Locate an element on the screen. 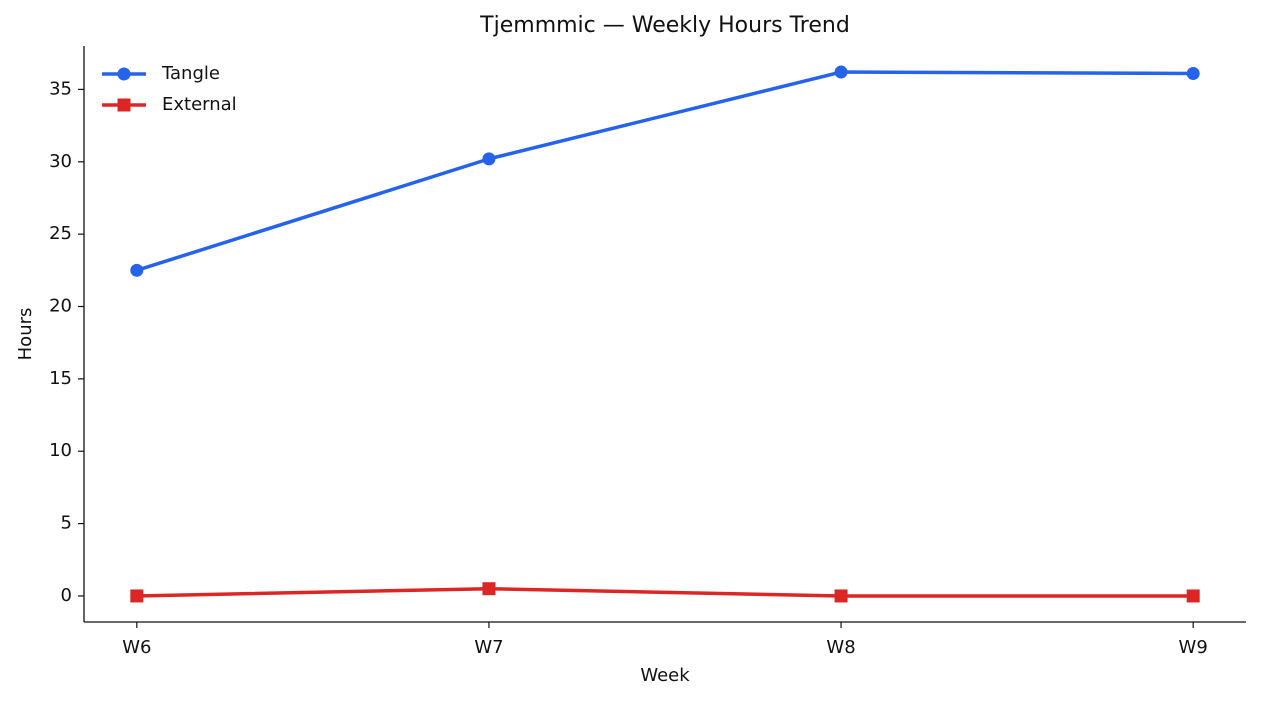 This screenshot has width=1261, height=701. legend-label: External is located at coordinates (199, 104).